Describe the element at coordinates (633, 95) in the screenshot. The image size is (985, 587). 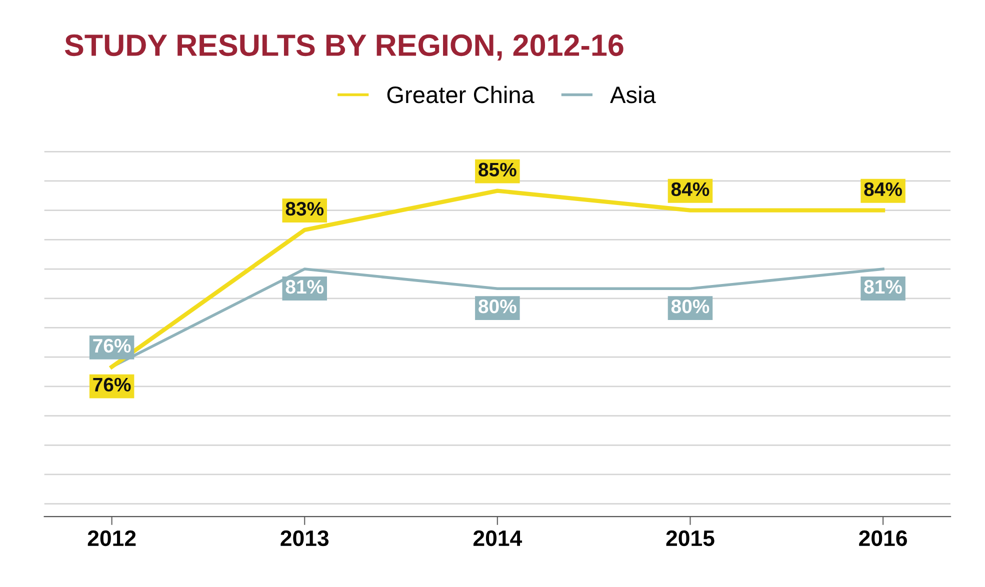
I see `legend-label: Asia` at that location.